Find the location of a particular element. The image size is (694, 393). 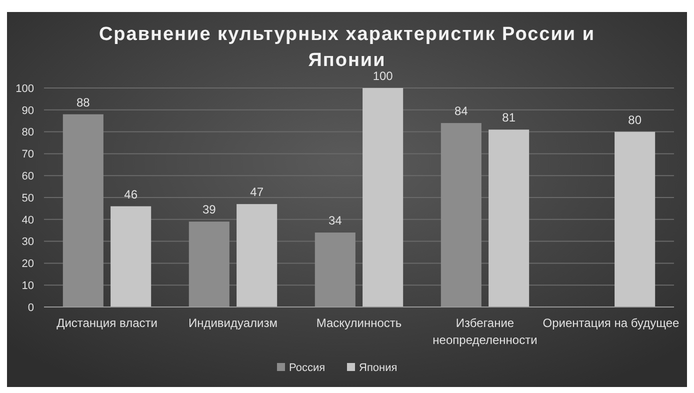

y-tick-label: 40 is located at coordinates (28, 220).